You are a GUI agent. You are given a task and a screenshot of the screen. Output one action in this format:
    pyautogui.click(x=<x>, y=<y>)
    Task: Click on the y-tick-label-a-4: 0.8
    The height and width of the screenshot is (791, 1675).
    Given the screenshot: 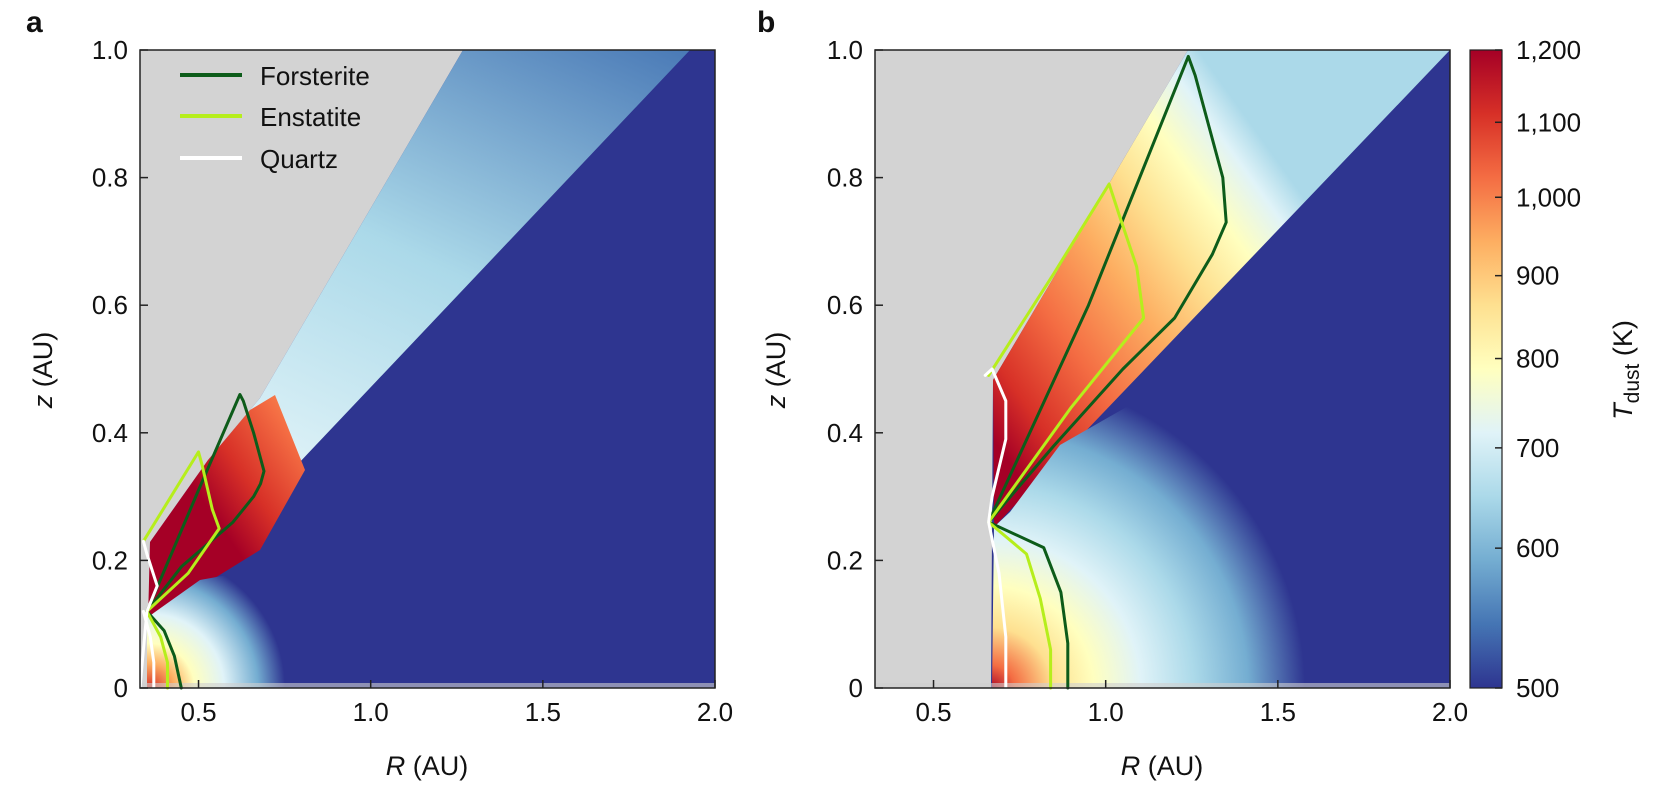 What is the action you would take?
    pyautogui.click(x=110, y=178)
    